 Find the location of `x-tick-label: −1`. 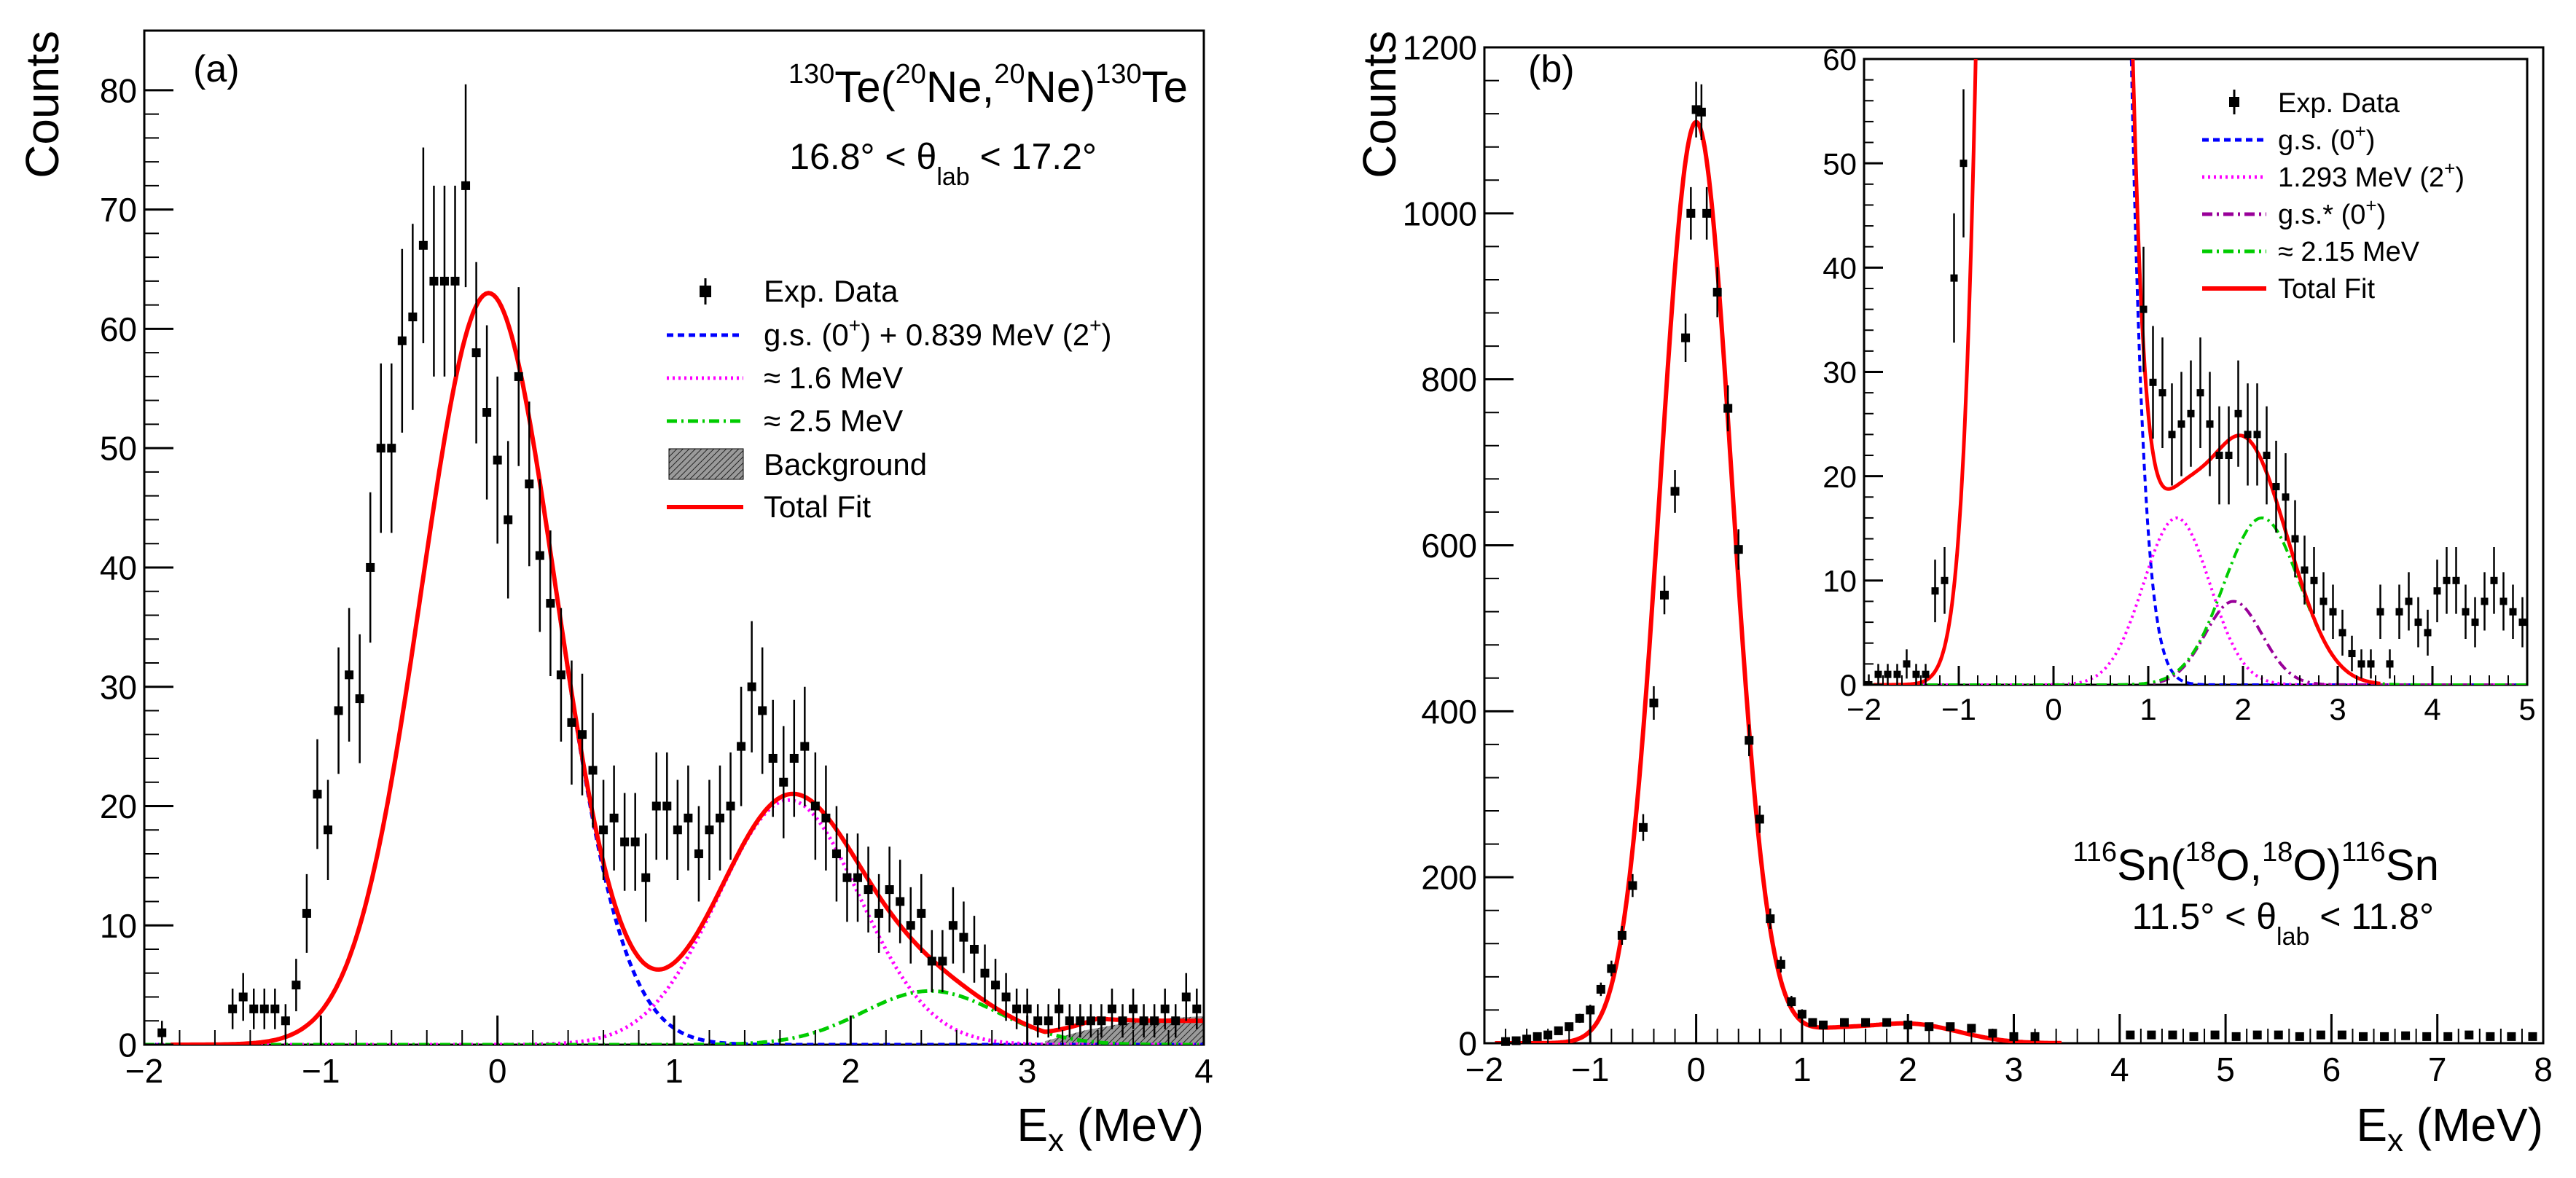

x-tick-label: −1 is located at coordinates (1590, 1069).